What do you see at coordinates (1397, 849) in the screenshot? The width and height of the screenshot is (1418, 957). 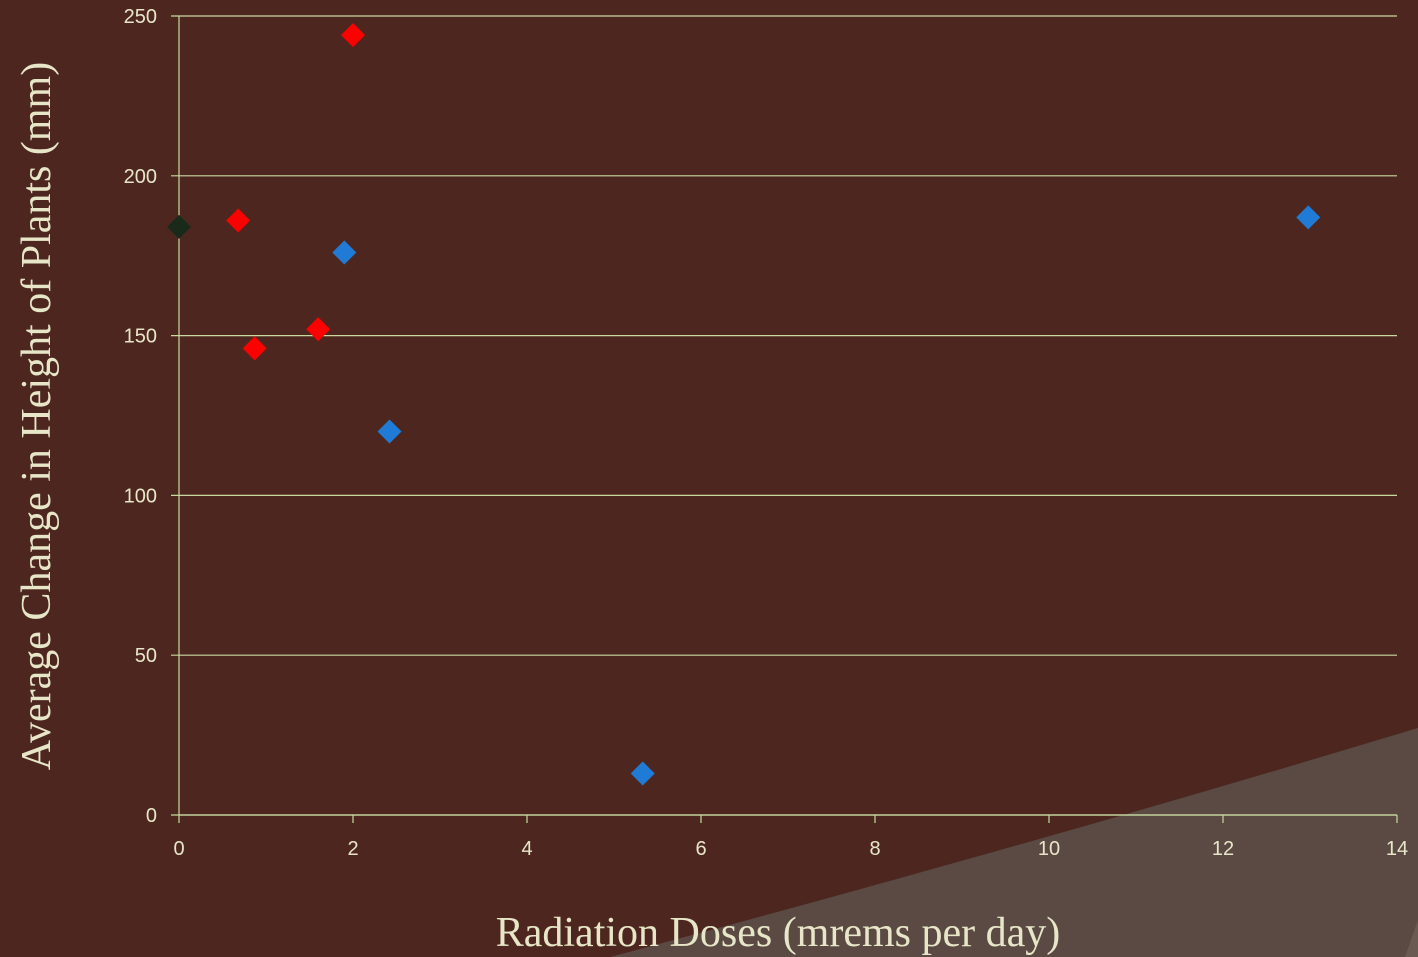 I see `x-tick-label: 14` at bounding box center [1397, 849].